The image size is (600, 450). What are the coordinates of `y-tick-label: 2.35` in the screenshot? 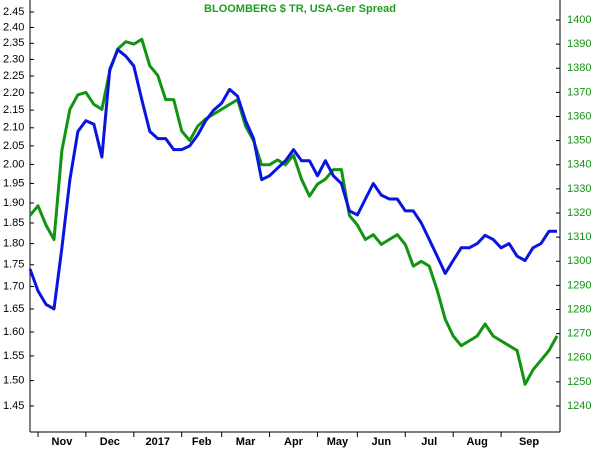 It's located at (13, 43).